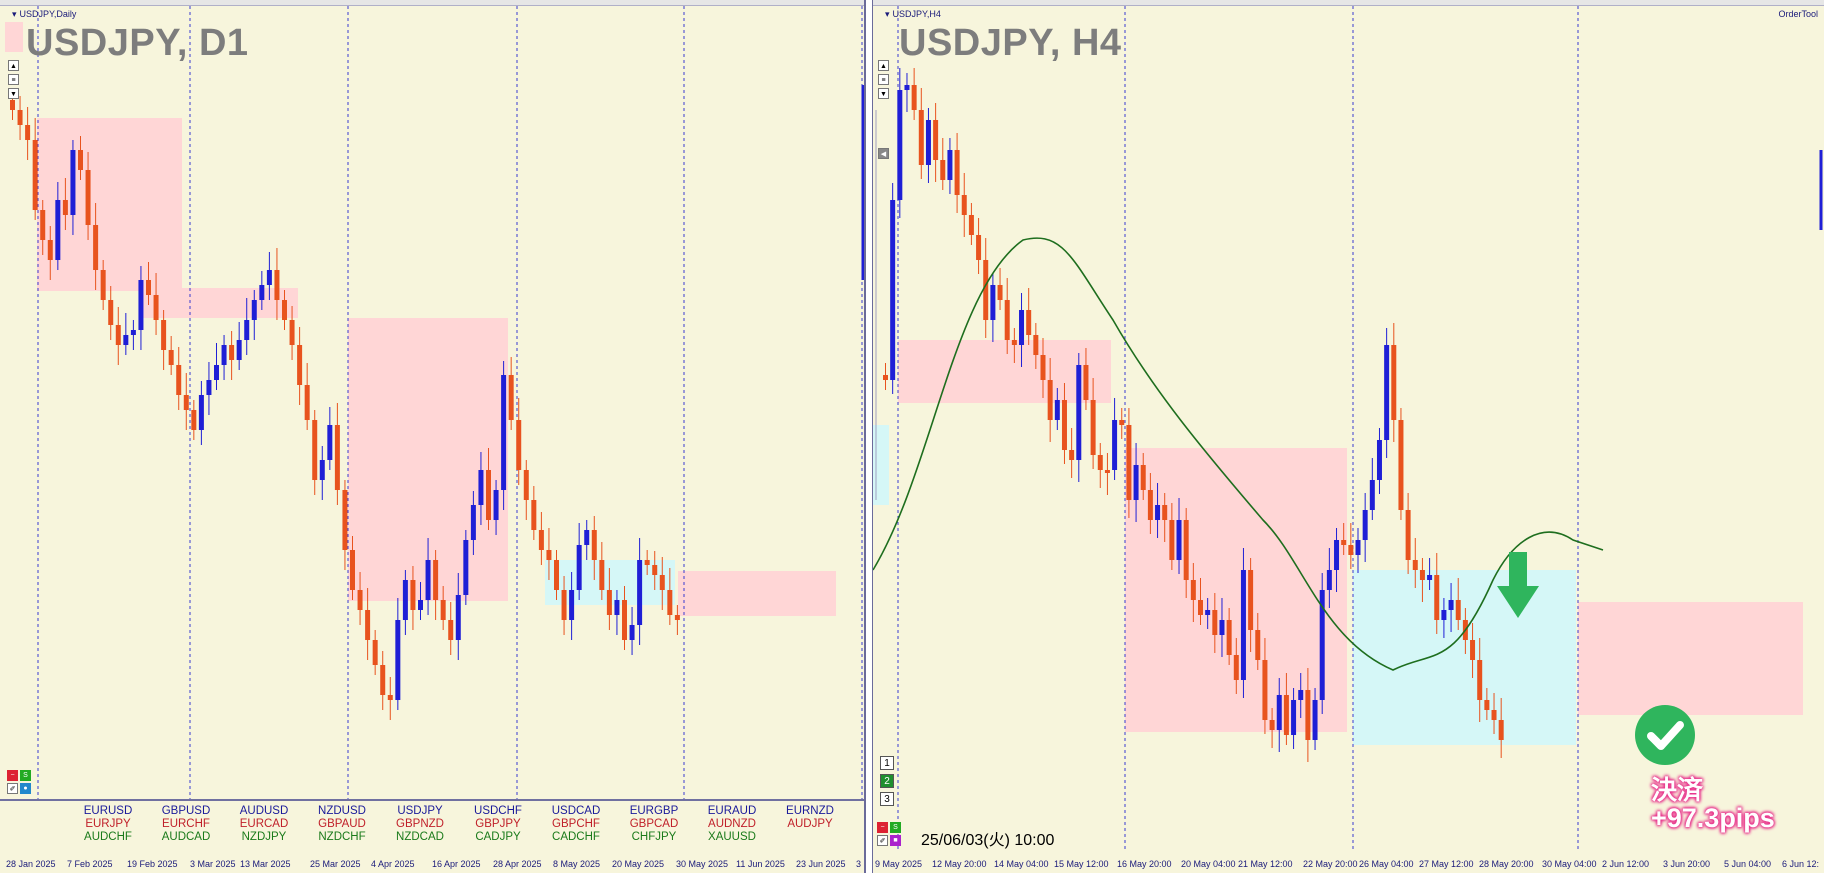  Describe the element at coordinates (1798, 14) in the screenshot. I see `order-tool-label: OrderTool` at that location.